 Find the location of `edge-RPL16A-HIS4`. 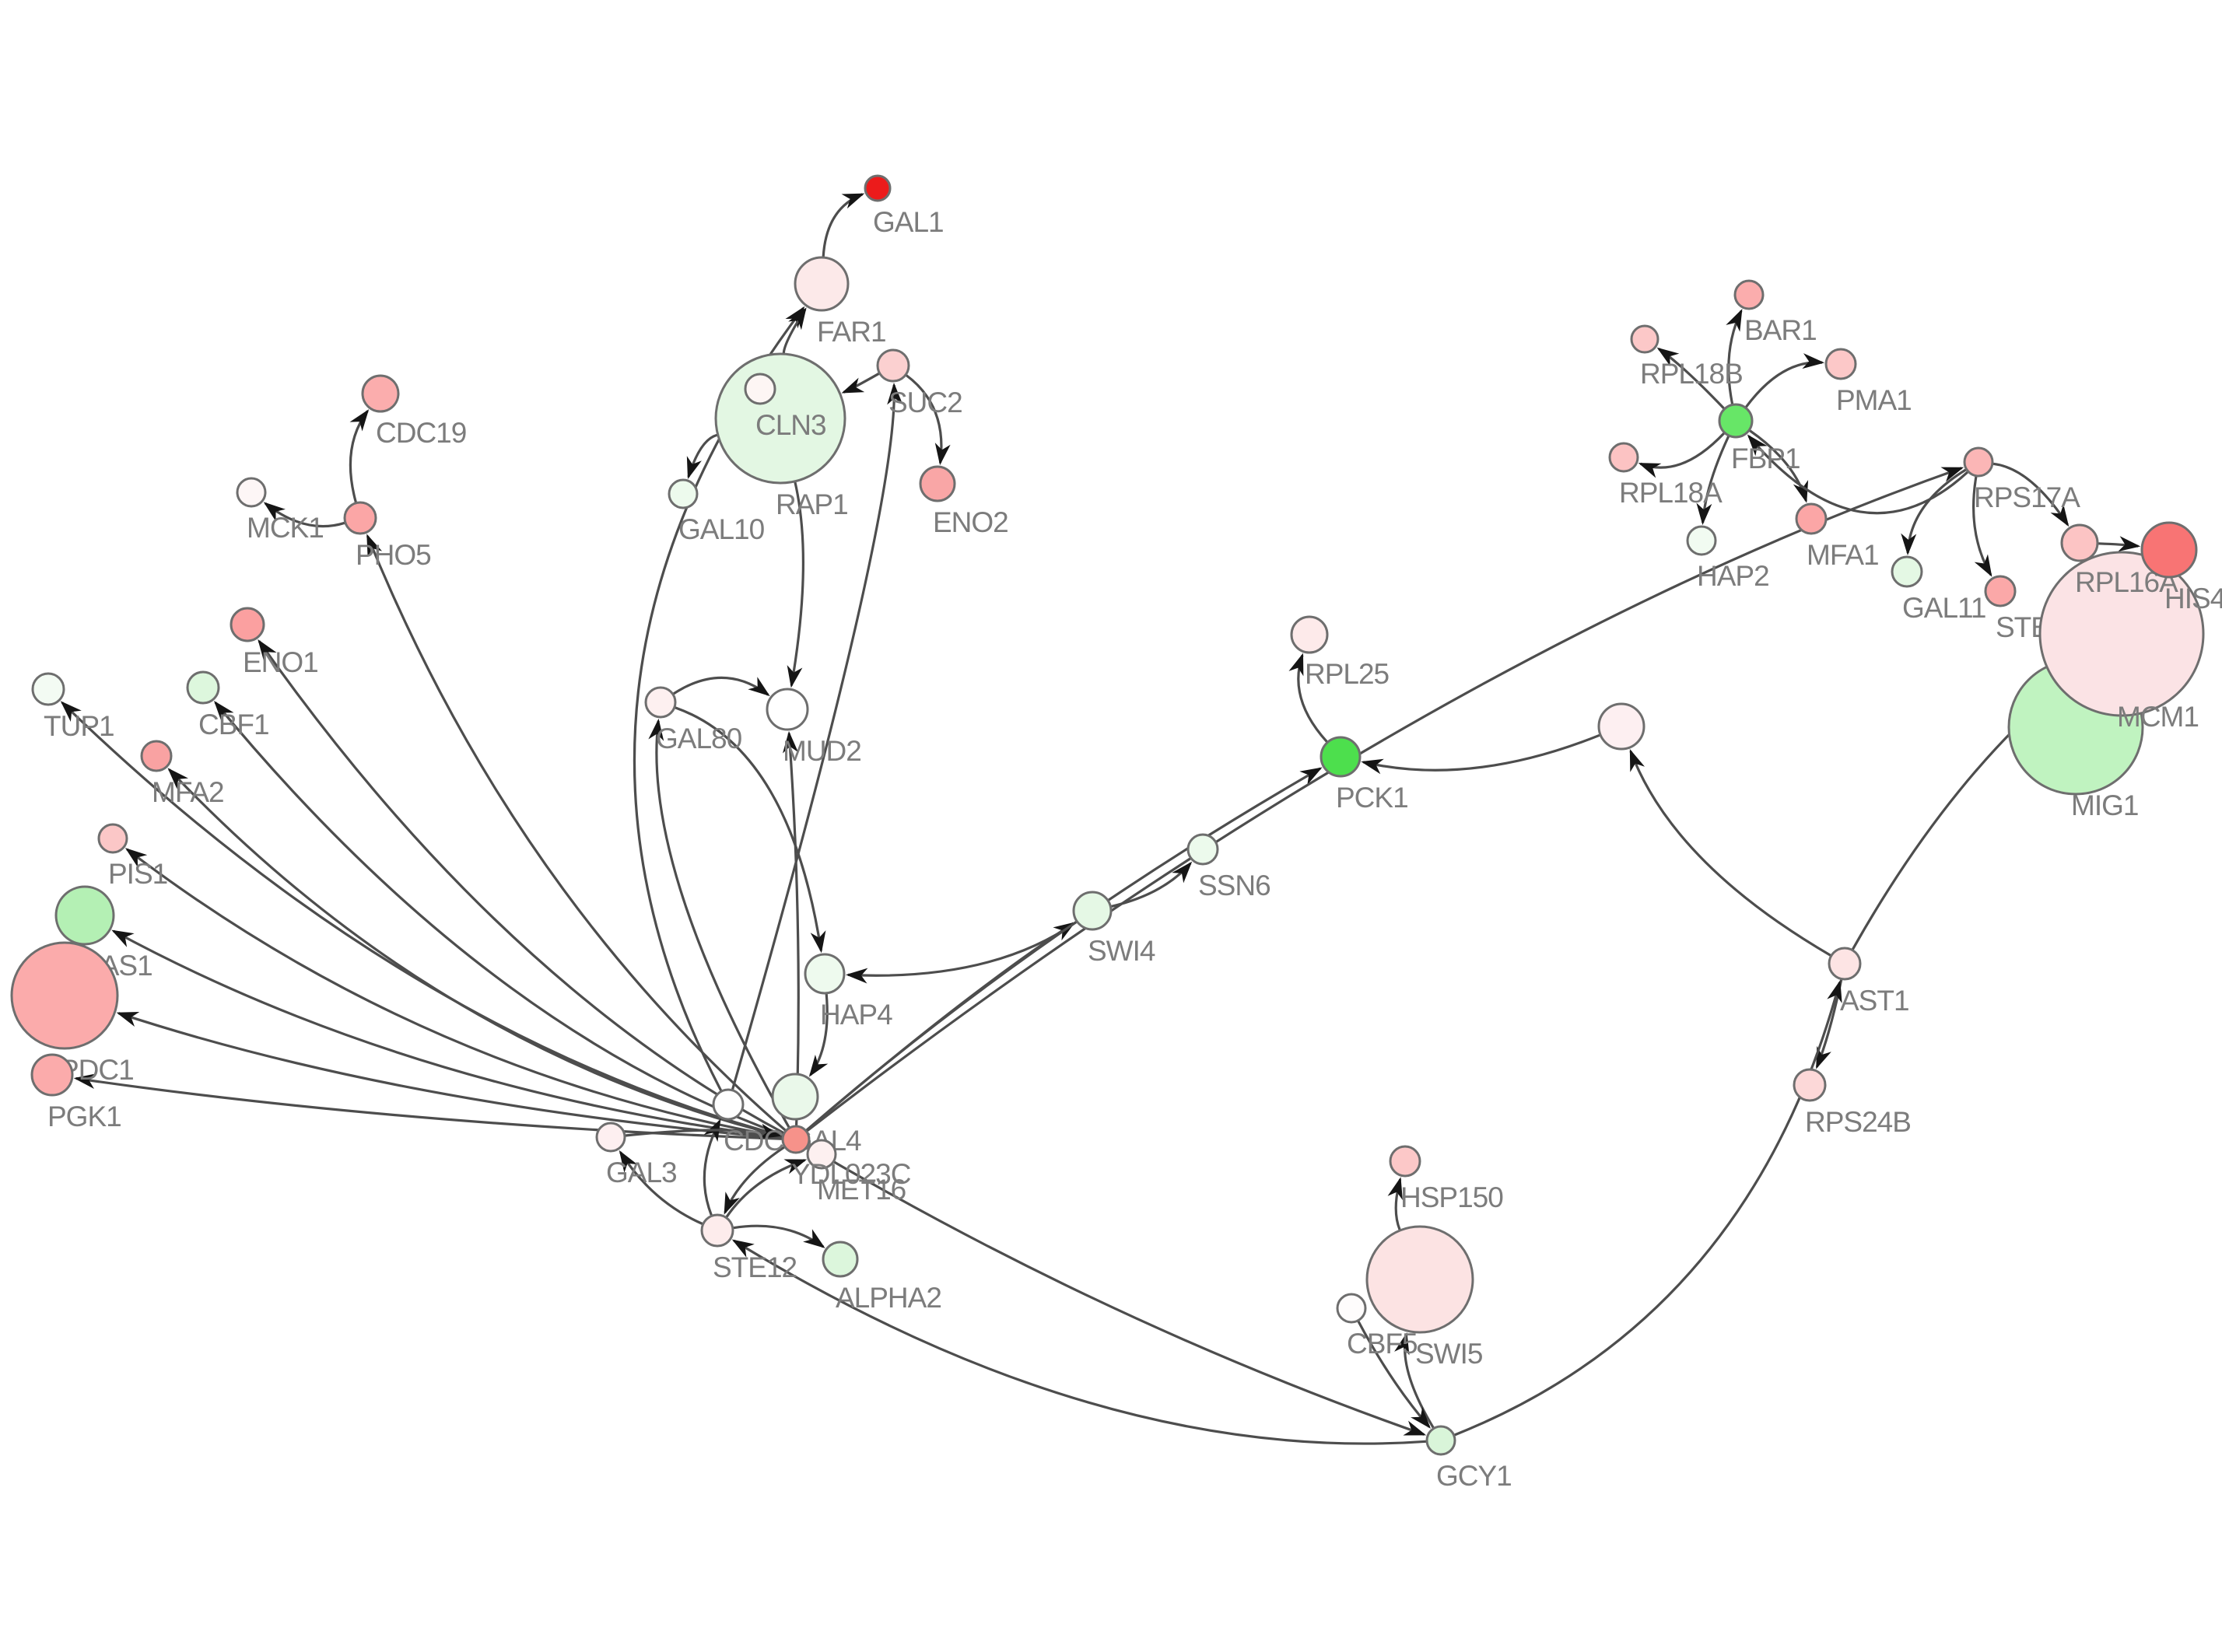

edge-RPL16A-HIS4 is located at coordinates (2119, 544).